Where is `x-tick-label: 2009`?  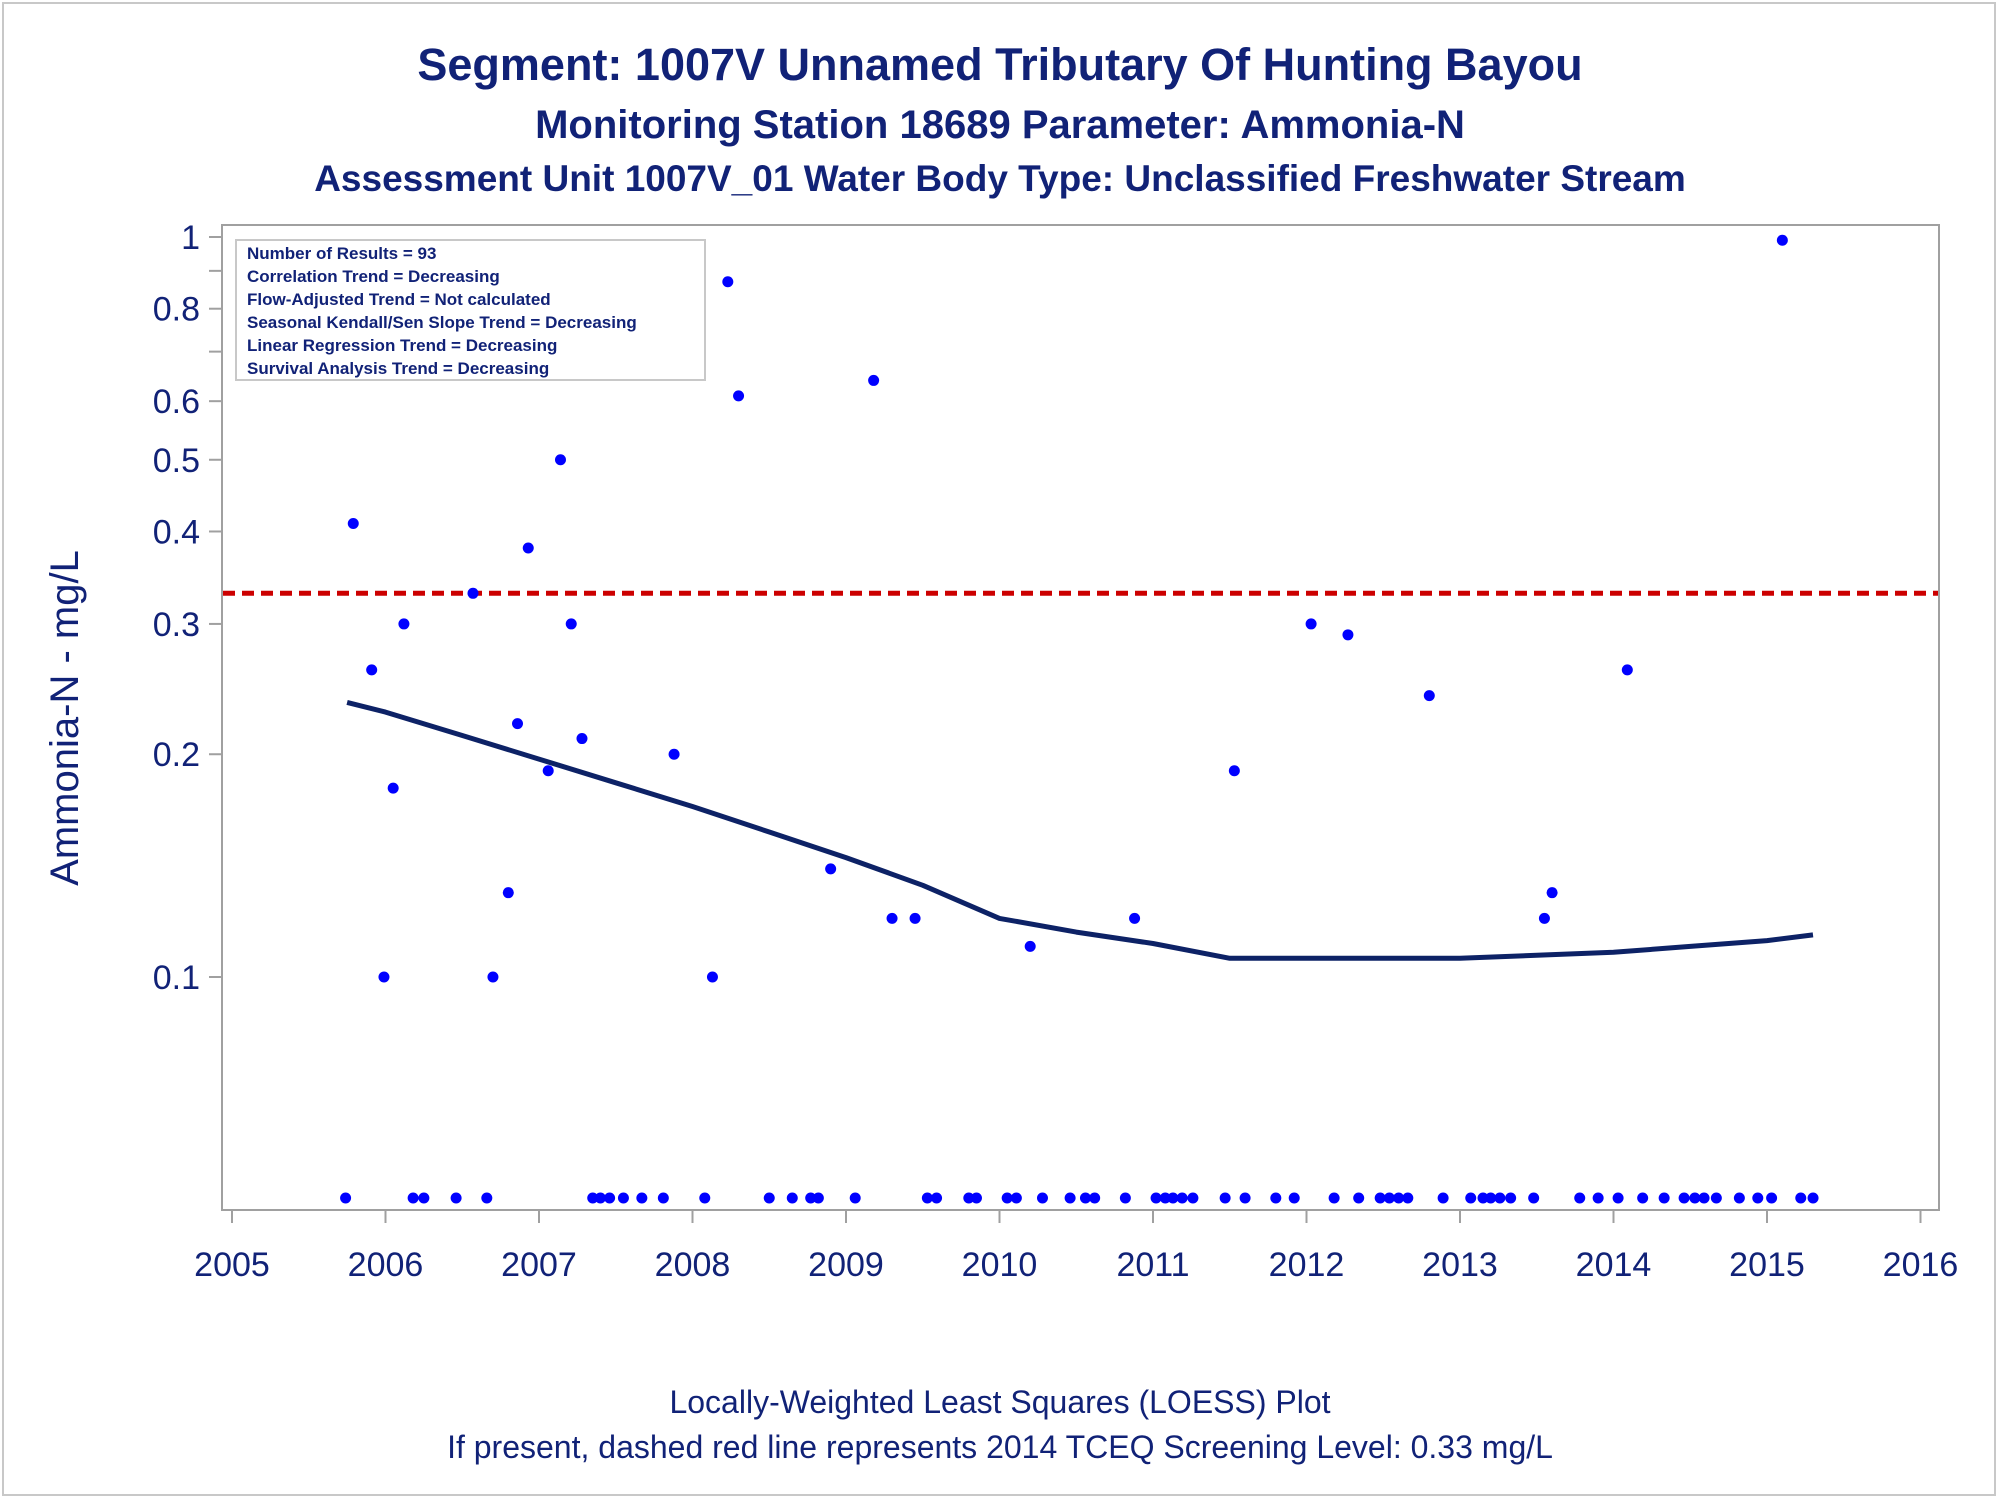
x-tick-label: 2009 is located at coordinates (846, 1265).